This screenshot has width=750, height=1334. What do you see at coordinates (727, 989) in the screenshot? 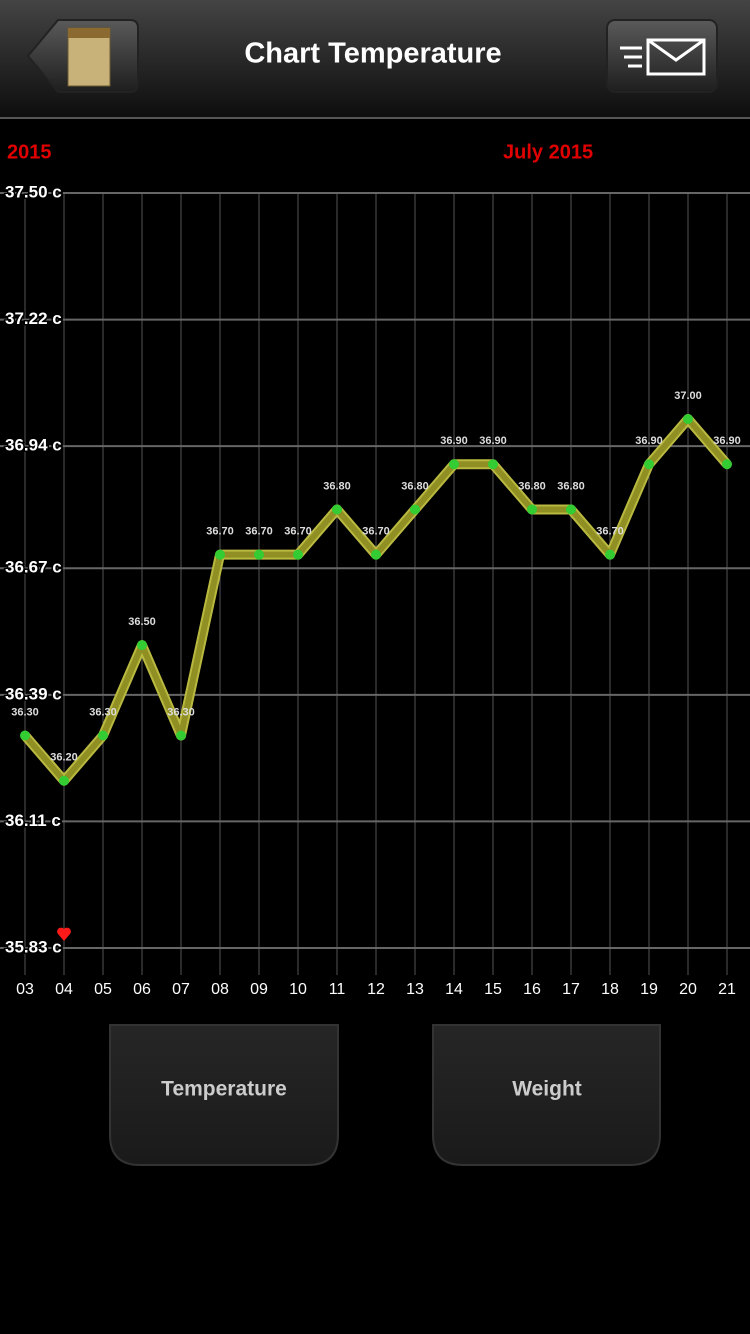
I see `x-tick-label: 21` at bounding box center [727, 989].